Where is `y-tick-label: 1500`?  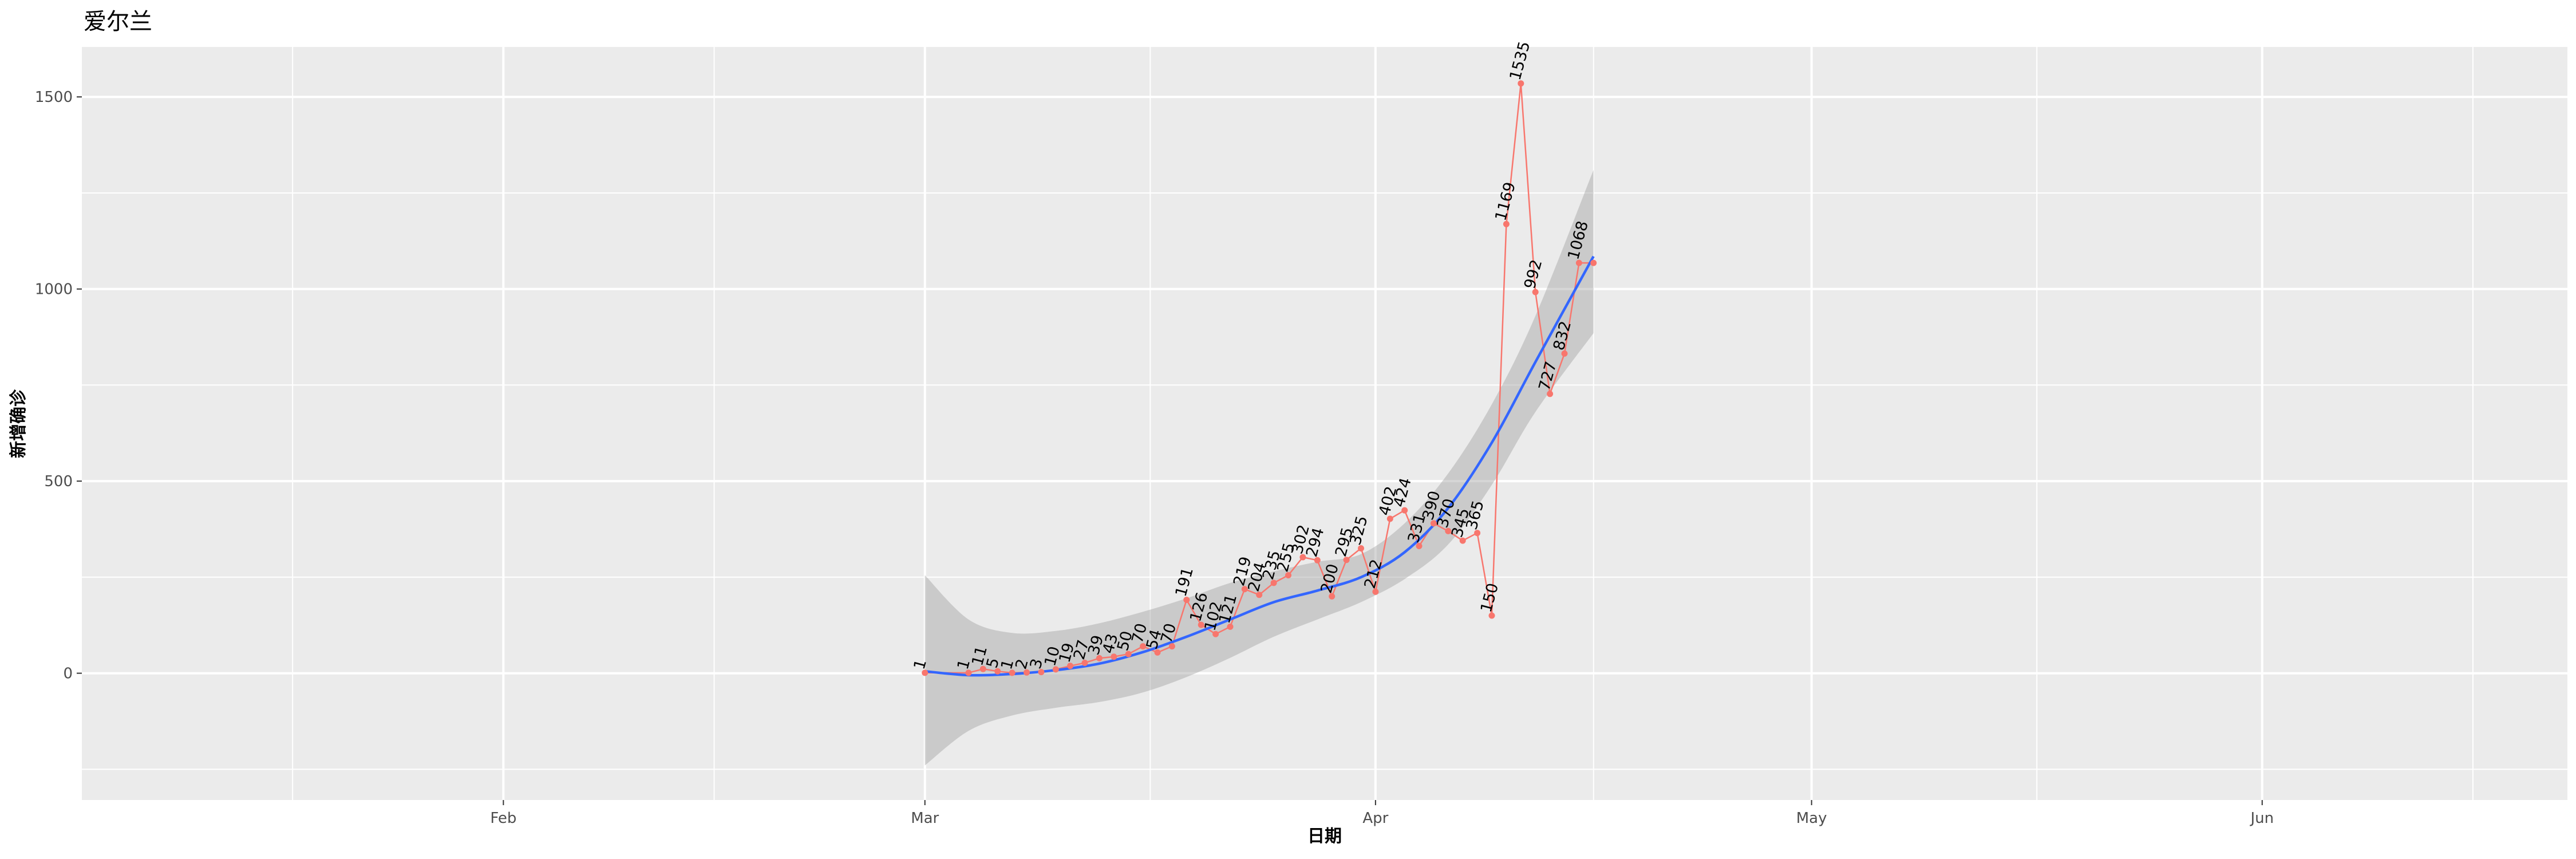
y-tick-label: 1500 is located at coordinates (54, 97).